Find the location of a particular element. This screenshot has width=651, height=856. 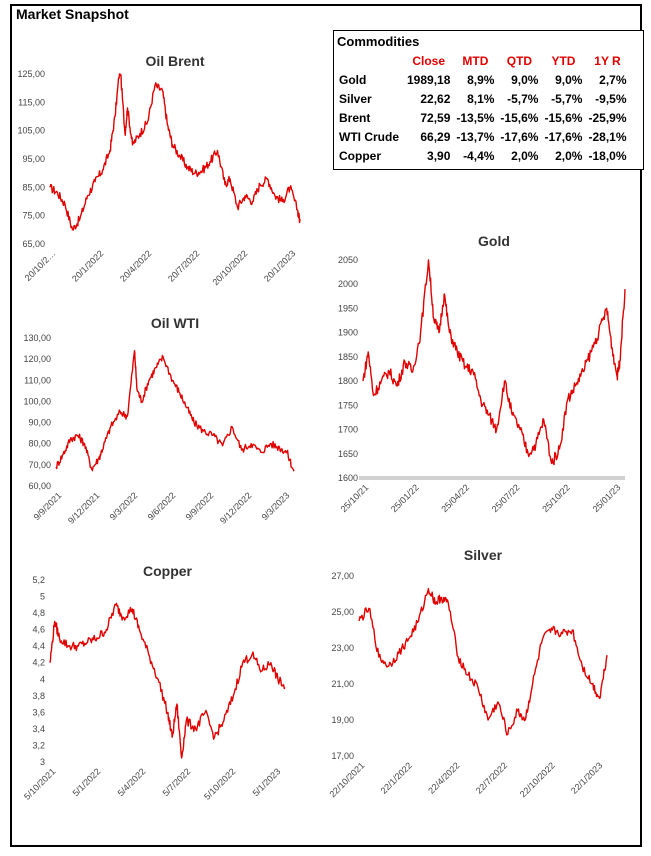

header-spacer is located at coordinates (370, 60).